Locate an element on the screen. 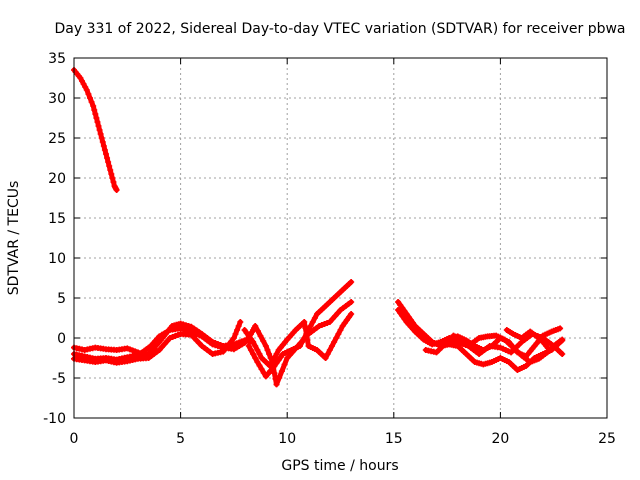 This screenshot has width=640, height=480. x-tick-label: 10 is located at coordinates (287, 439).